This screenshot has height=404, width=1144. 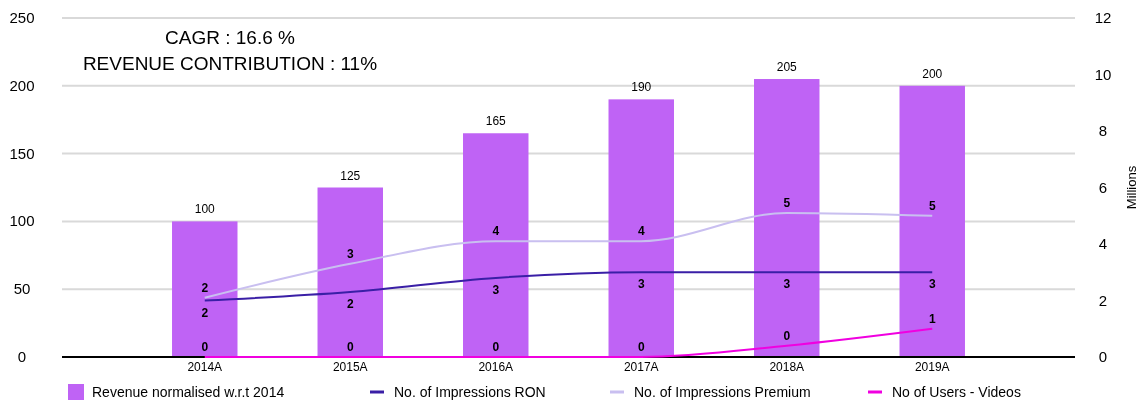 I want to click on annotation: CAGR : 16.6 %, so click(x=230, y=37).